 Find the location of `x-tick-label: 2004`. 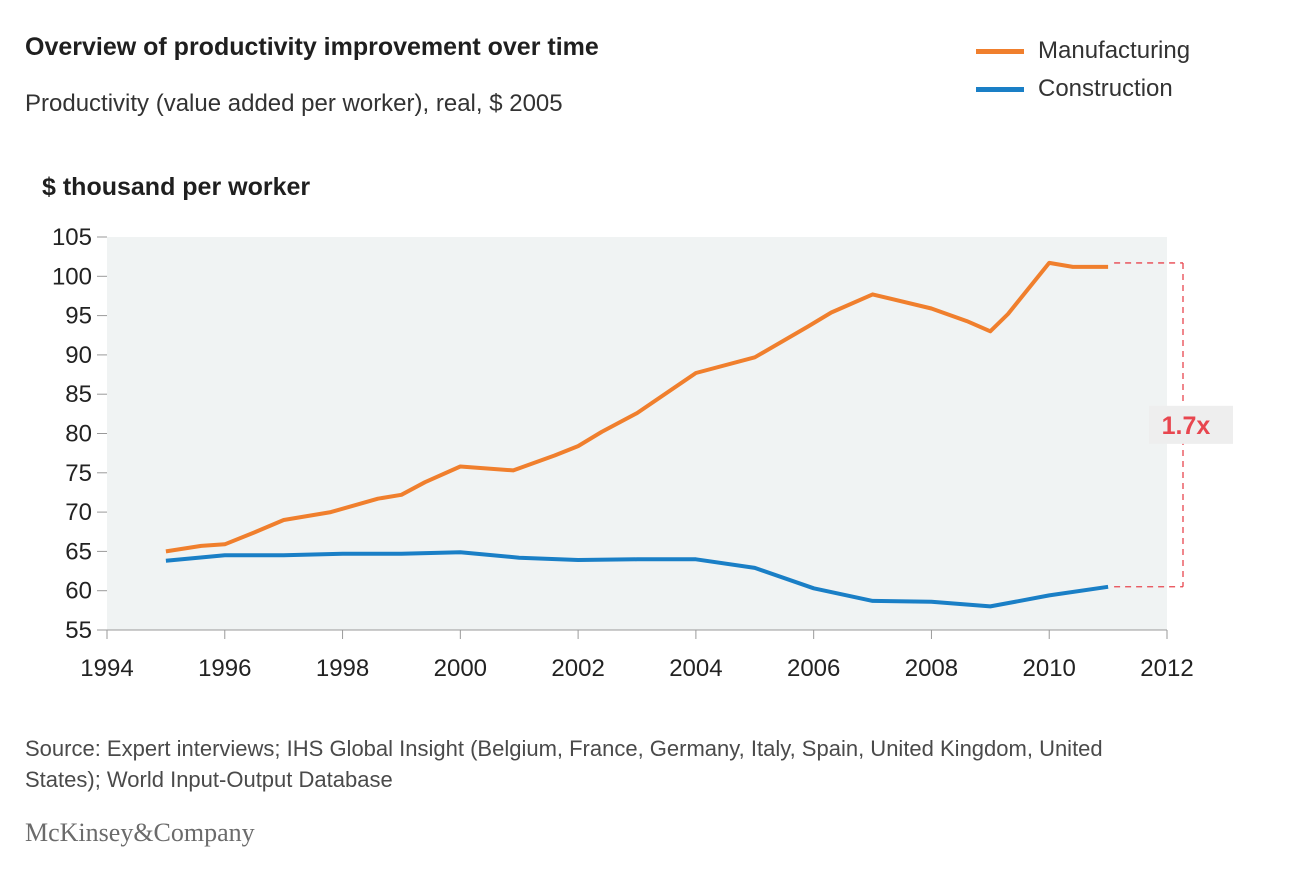

x-tick-label: 2004 is located at coordinates (695, 668).